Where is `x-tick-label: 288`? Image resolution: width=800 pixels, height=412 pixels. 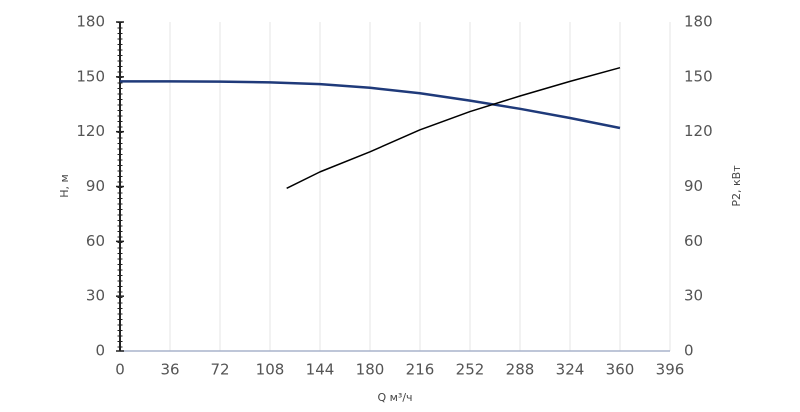 x-tick-label: 288 is located at coordinates (520, 370).